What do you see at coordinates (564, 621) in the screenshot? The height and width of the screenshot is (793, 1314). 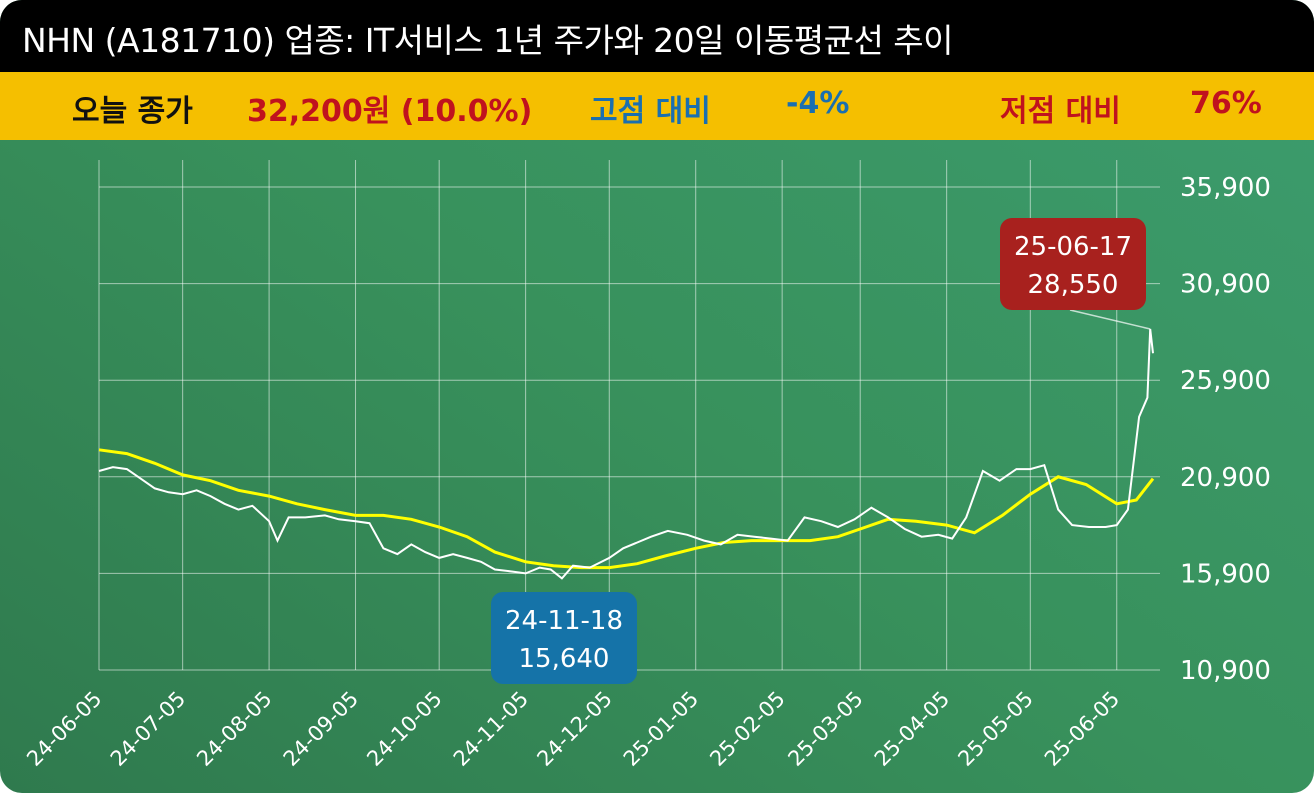 I see `low-callout-date: 24-11-18` at bounding box center [564, 621].